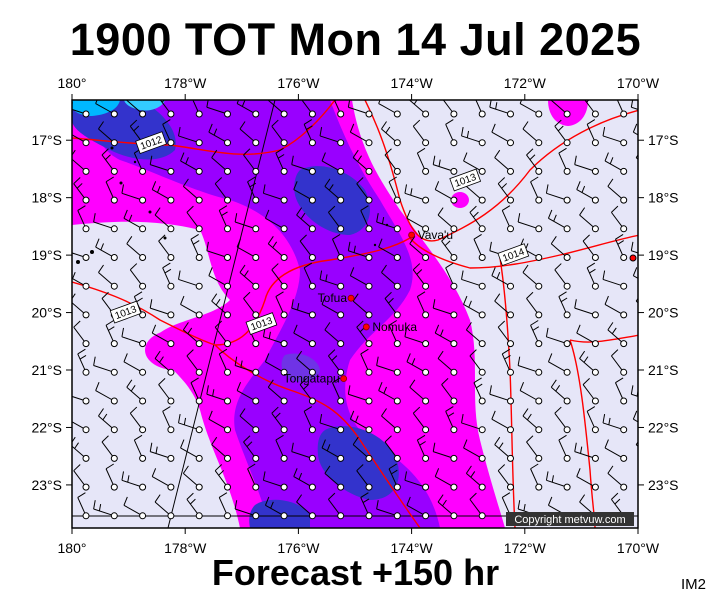  I want to click on lon-label-top: 180°, so click(72, 83).